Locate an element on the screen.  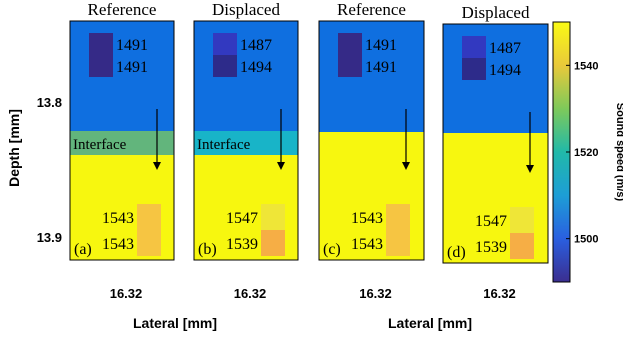
colorbar-tick-label: 1520 is located at coordinates (586, 153).